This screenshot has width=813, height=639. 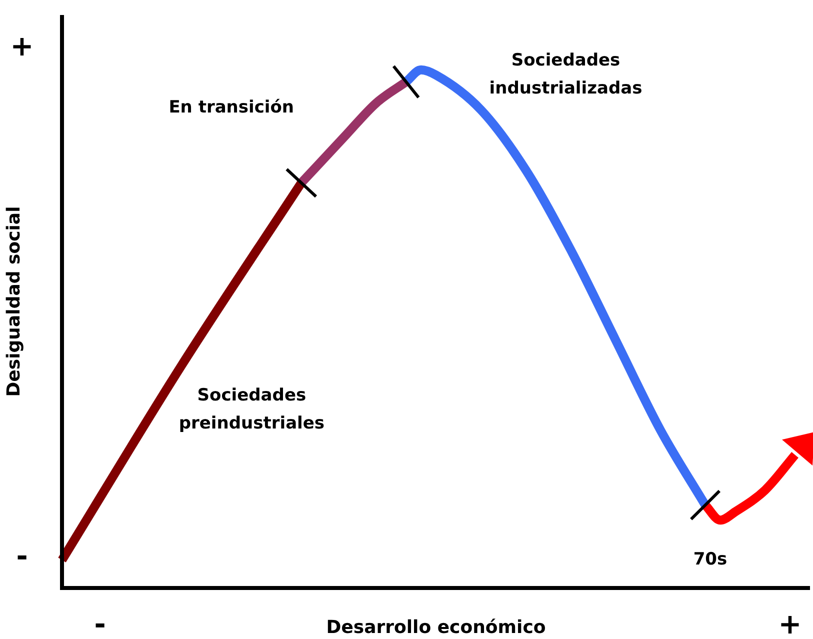 What do you see at coordinates (231, 107) in the screenshot?
I see `text: En transición` at bounding box center [231, 107].